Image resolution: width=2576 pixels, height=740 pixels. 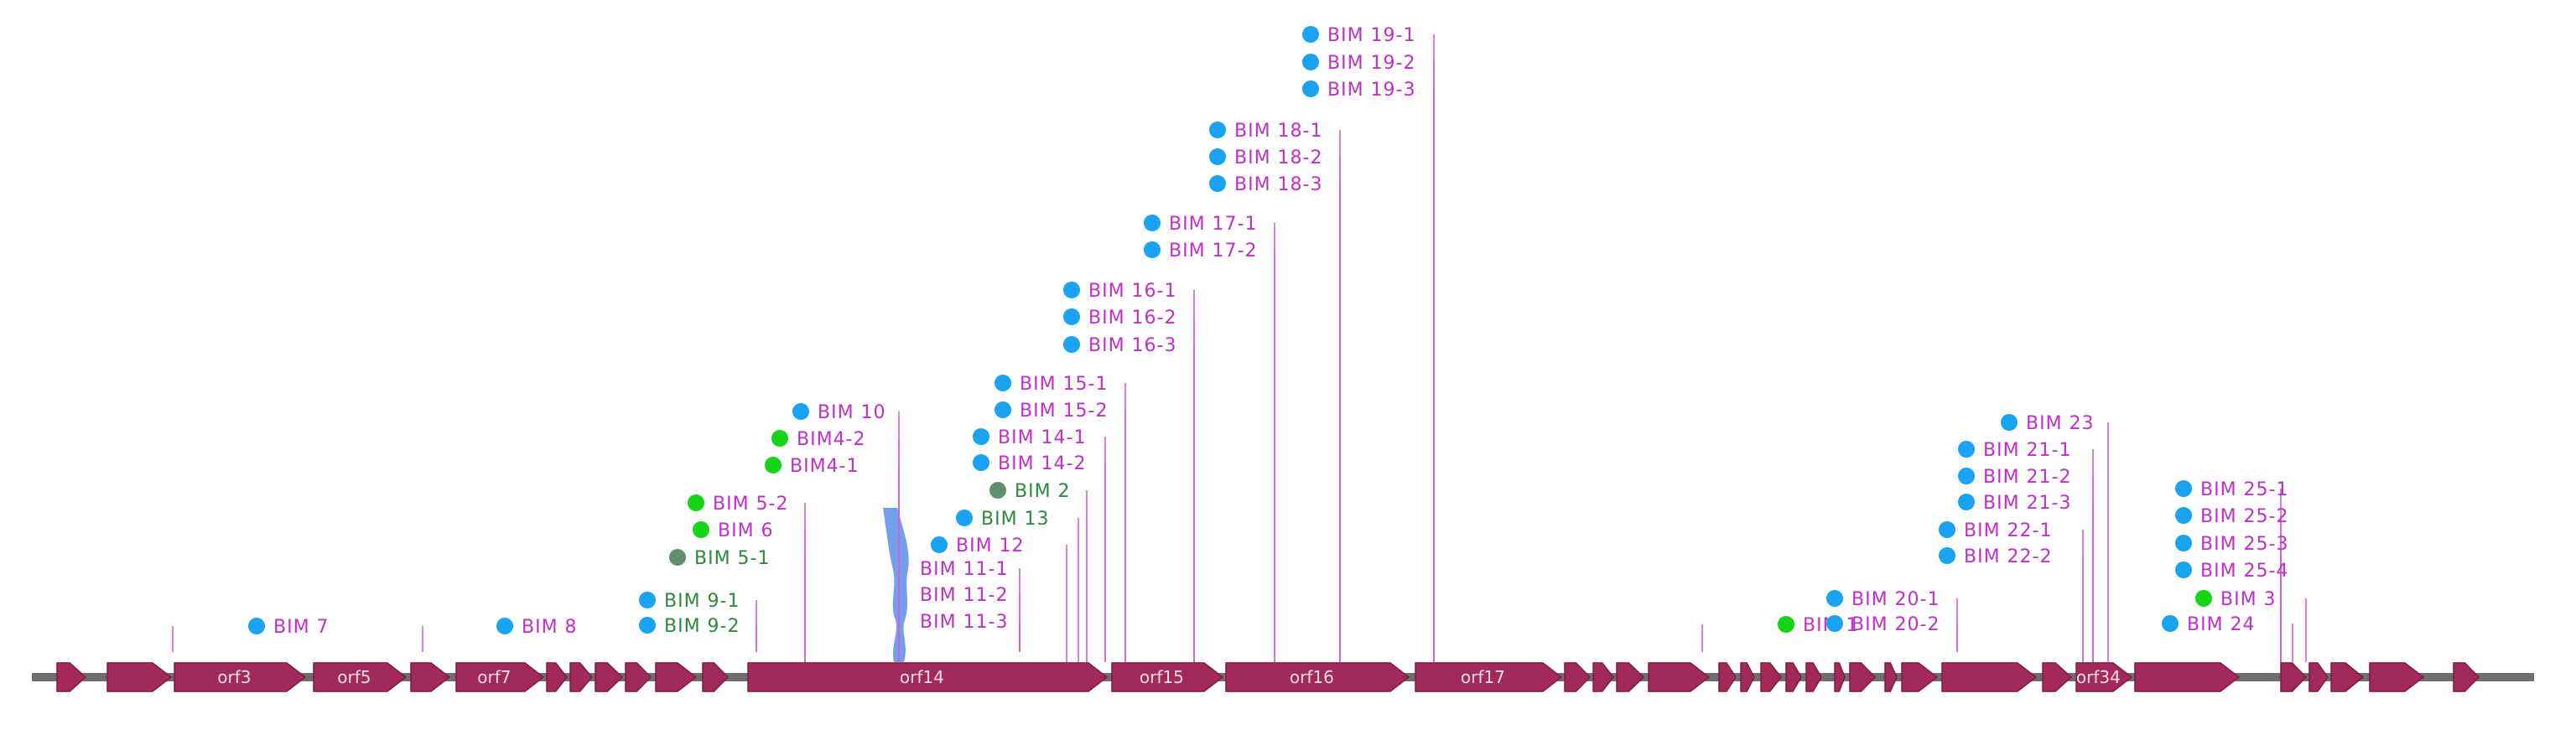 What do you see at coordinates (1043, 491) in the screenshot?
I see `site-label: BIM 2` at bounding box center [1043, 491].